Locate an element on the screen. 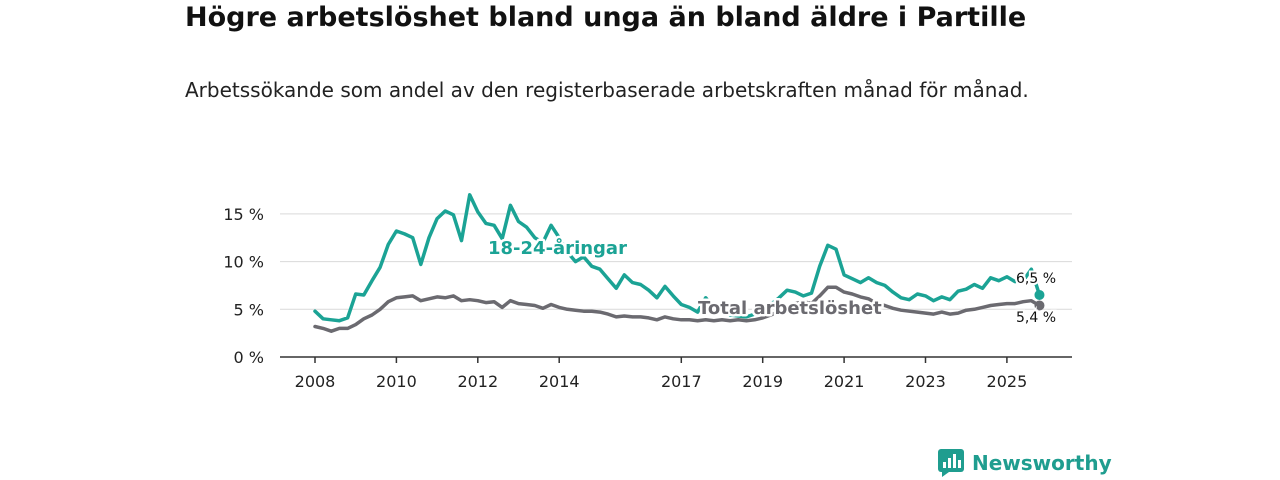 The width and height of the screenshot is (1280, 480). newsworthy-logo-icon is located at coordinates (951, 463).